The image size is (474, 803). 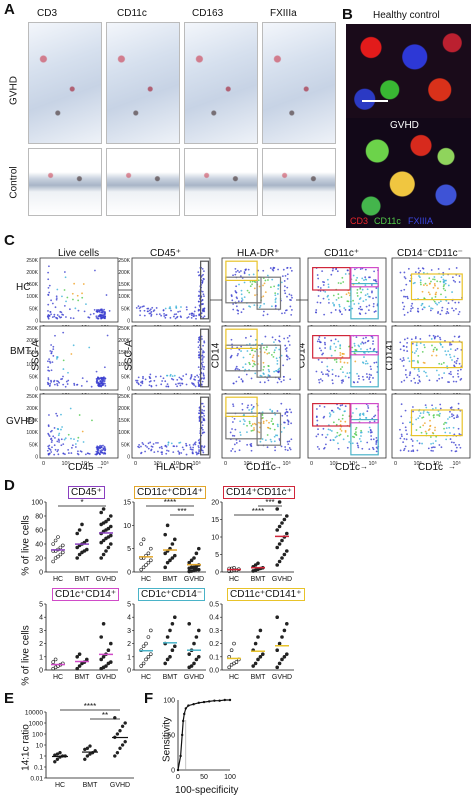 What do you see at coordinates (32, 297) in the screenshot?
I see `facs-y-tick: 100K` at bounding box center [32, 297].